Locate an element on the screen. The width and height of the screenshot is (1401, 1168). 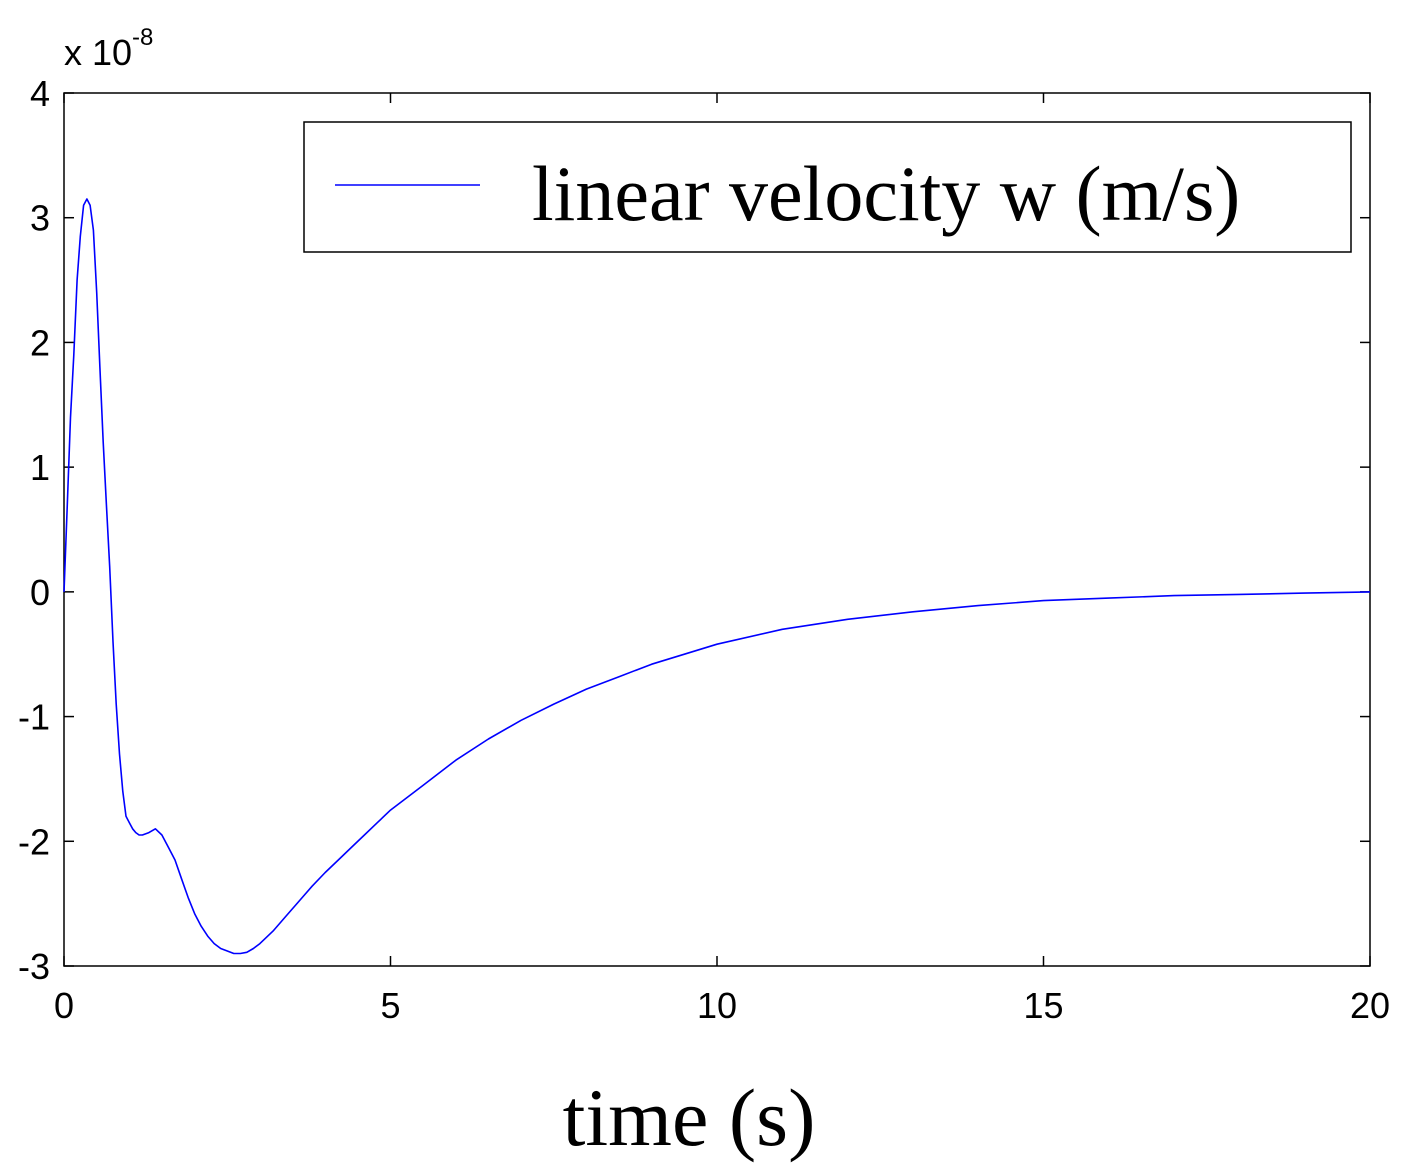
x-tick-label: 15 is located at coordinates (1043, 1005).